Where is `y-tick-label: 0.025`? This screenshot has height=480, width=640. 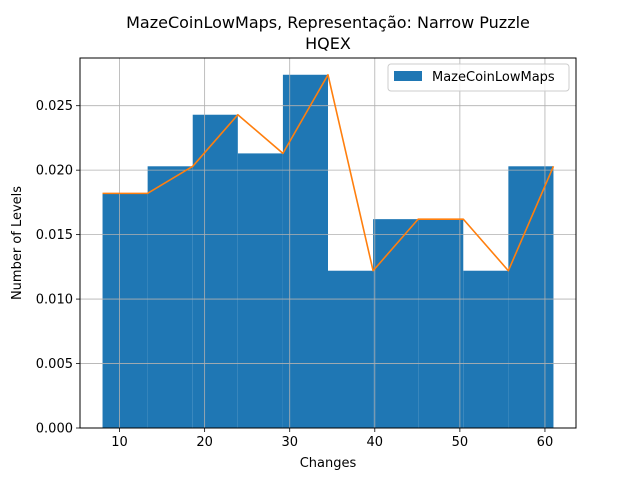
y-tick-label: 0.025 is located at coordinates (54, 106).